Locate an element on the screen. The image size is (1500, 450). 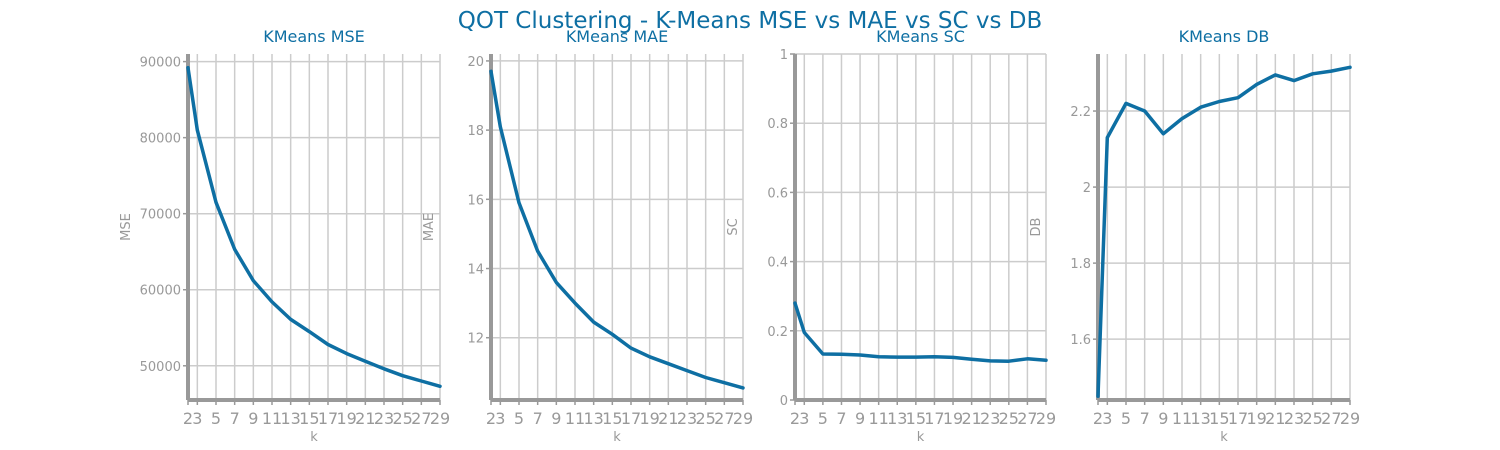
panel-title: KMeans DB is located at coordinates (1224, 36).